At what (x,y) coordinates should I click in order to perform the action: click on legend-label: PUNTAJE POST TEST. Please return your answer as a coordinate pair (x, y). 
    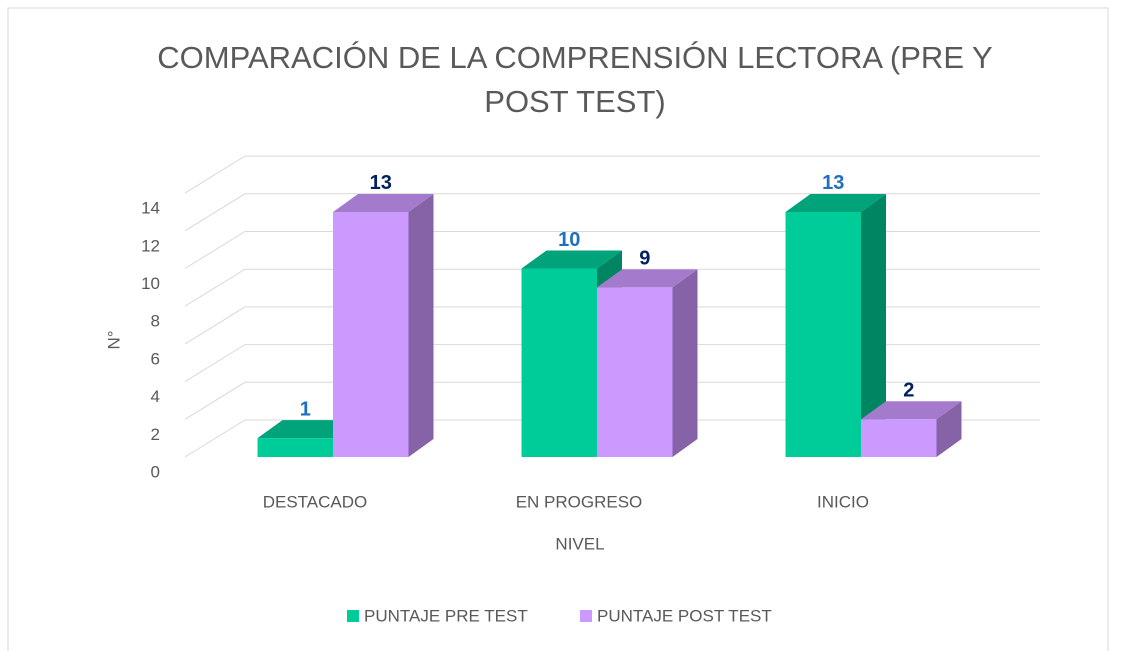
    Looking at the image, I should click on (684, 615).